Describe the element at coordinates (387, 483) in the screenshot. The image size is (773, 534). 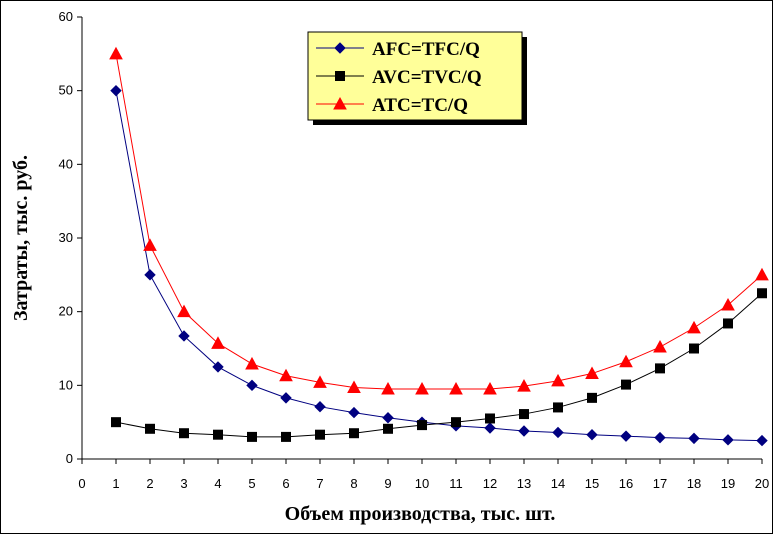
I see `x-tick-label: 9` at that location.